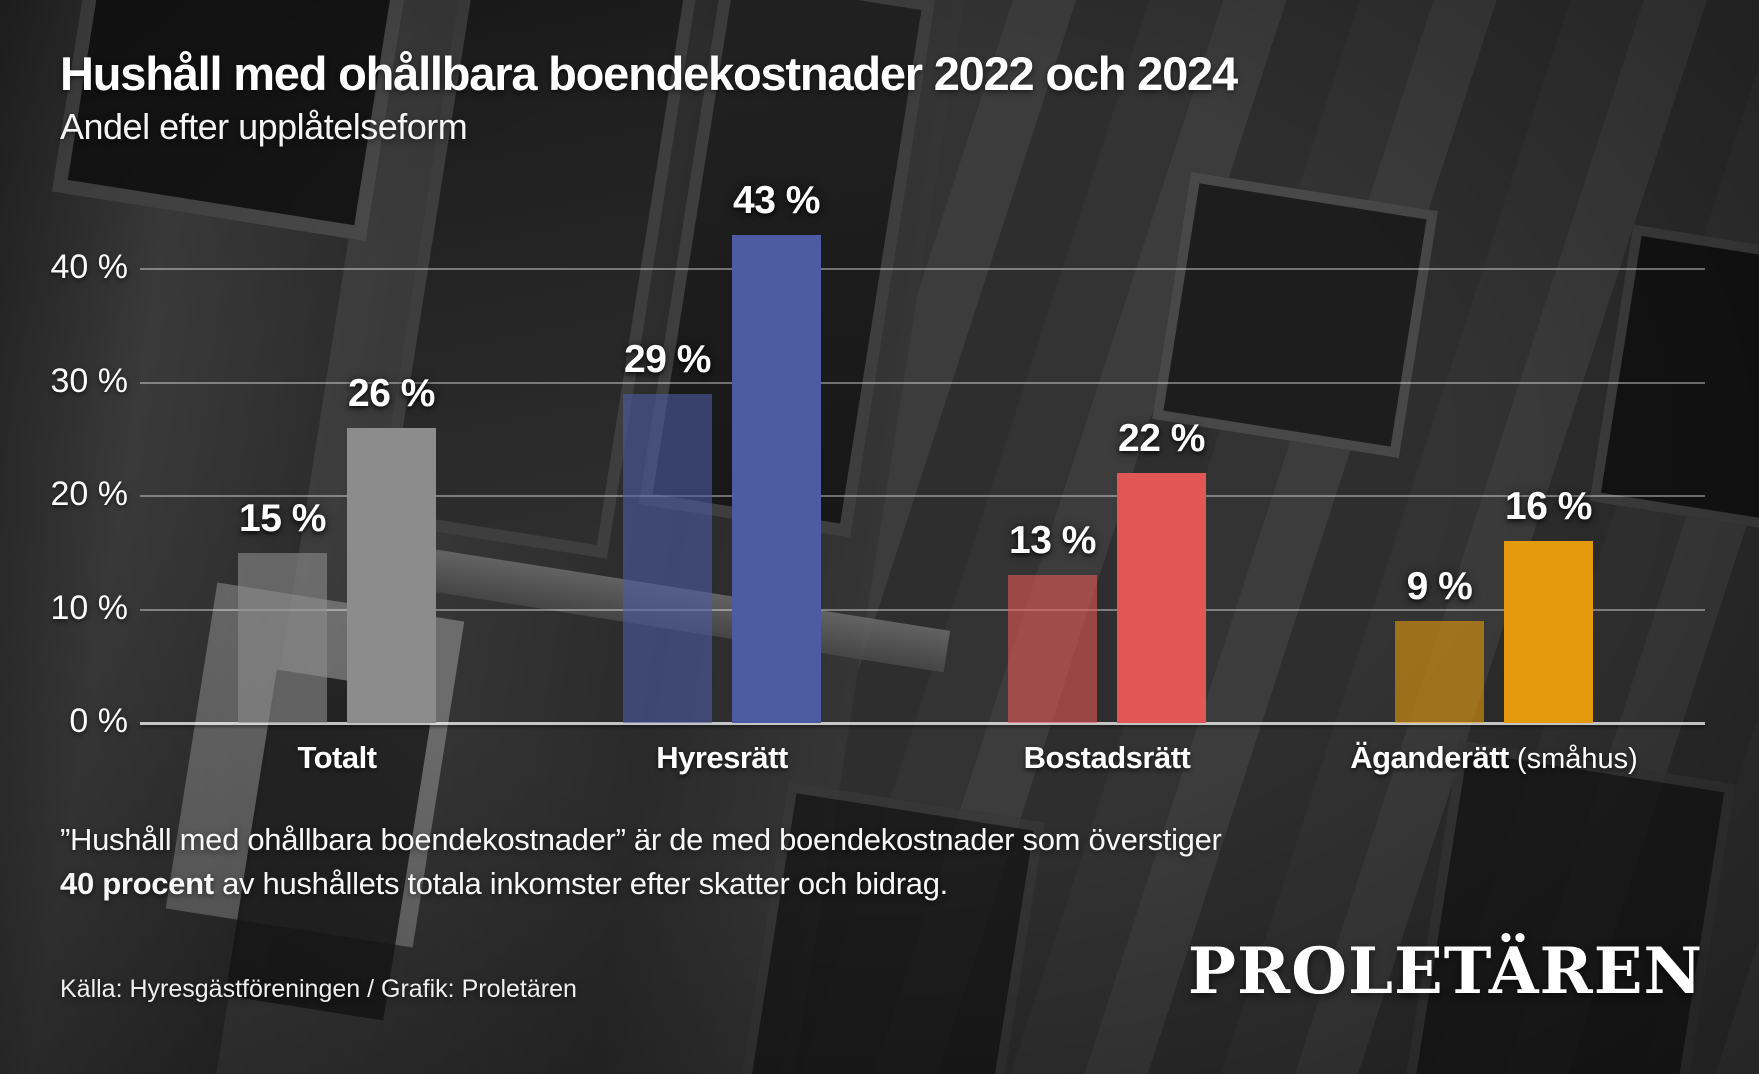  Describe the element at coordinates (1548, 506) in the screenshot. I see `bar-value-label-2024-äganderätt: 16 %` at that location.